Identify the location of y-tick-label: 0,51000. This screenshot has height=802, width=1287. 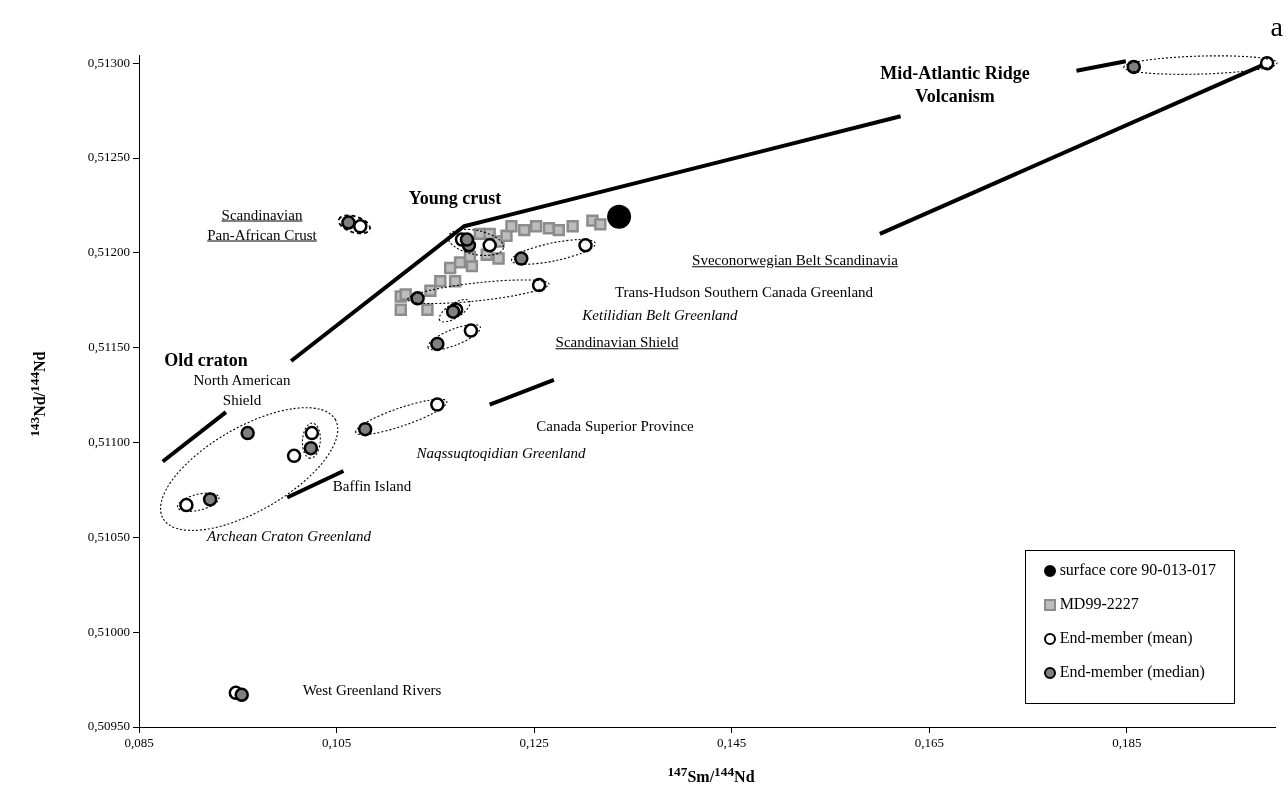
(108, 631).